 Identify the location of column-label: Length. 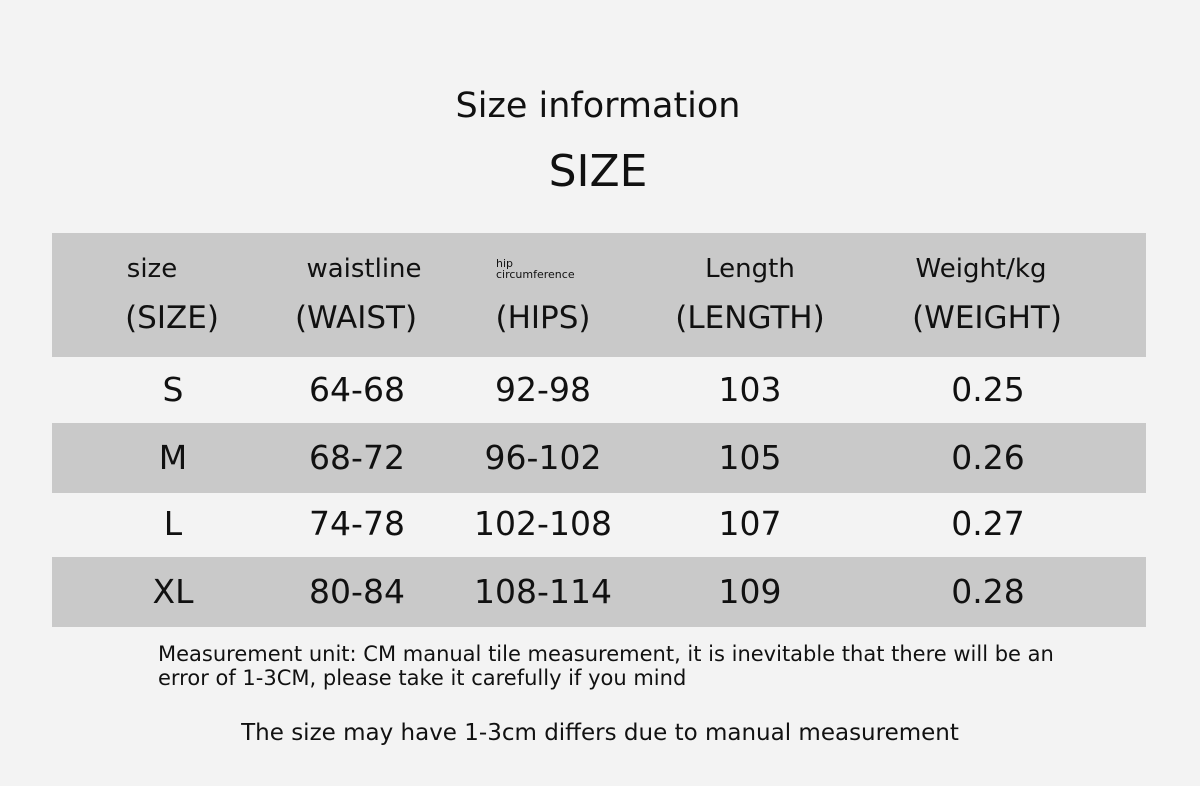
(750, 269).